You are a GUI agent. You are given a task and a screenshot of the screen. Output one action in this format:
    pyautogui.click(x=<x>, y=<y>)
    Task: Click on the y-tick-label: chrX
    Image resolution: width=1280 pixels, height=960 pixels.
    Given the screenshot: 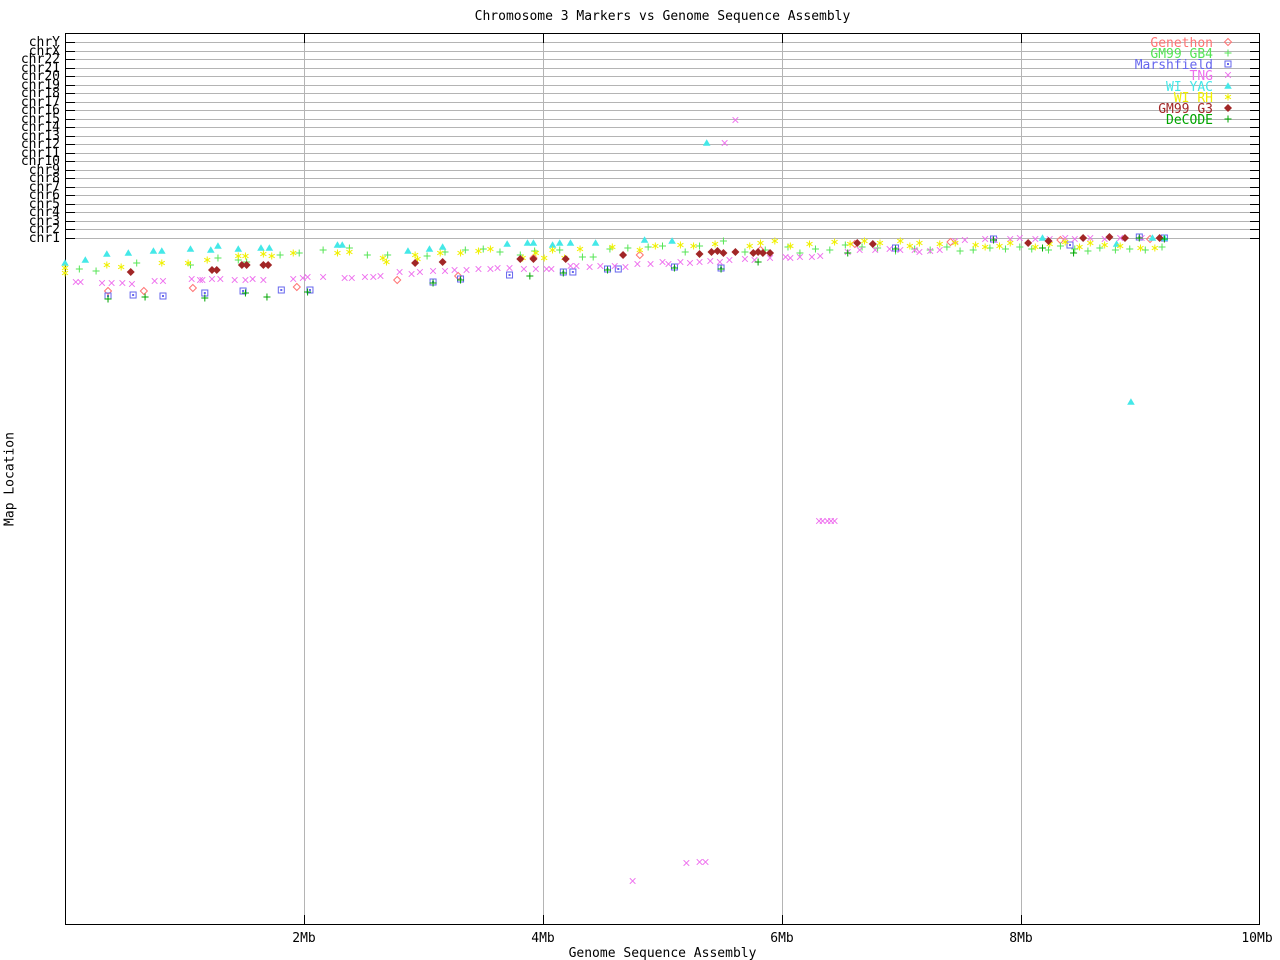 What is the action you would take?
    pyautogui.click(x=44, y=51)
    